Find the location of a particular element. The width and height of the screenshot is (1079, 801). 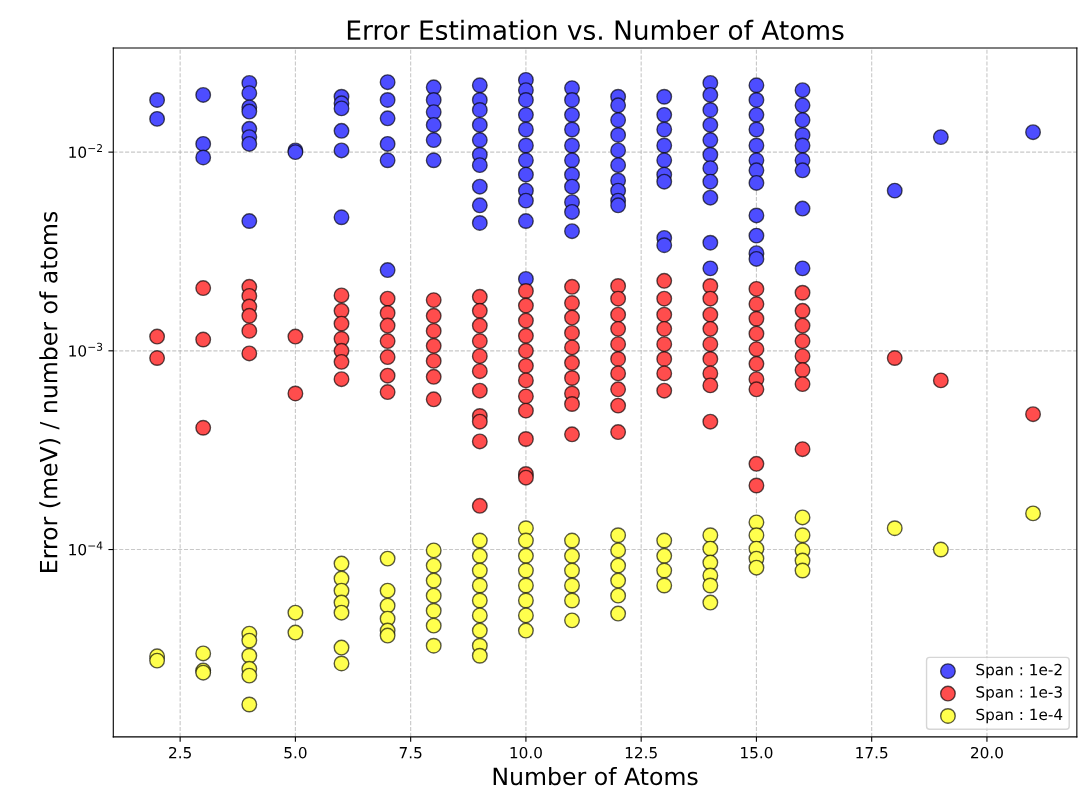

x-tick-label: 2.5 is located at coordinates (180, 752).